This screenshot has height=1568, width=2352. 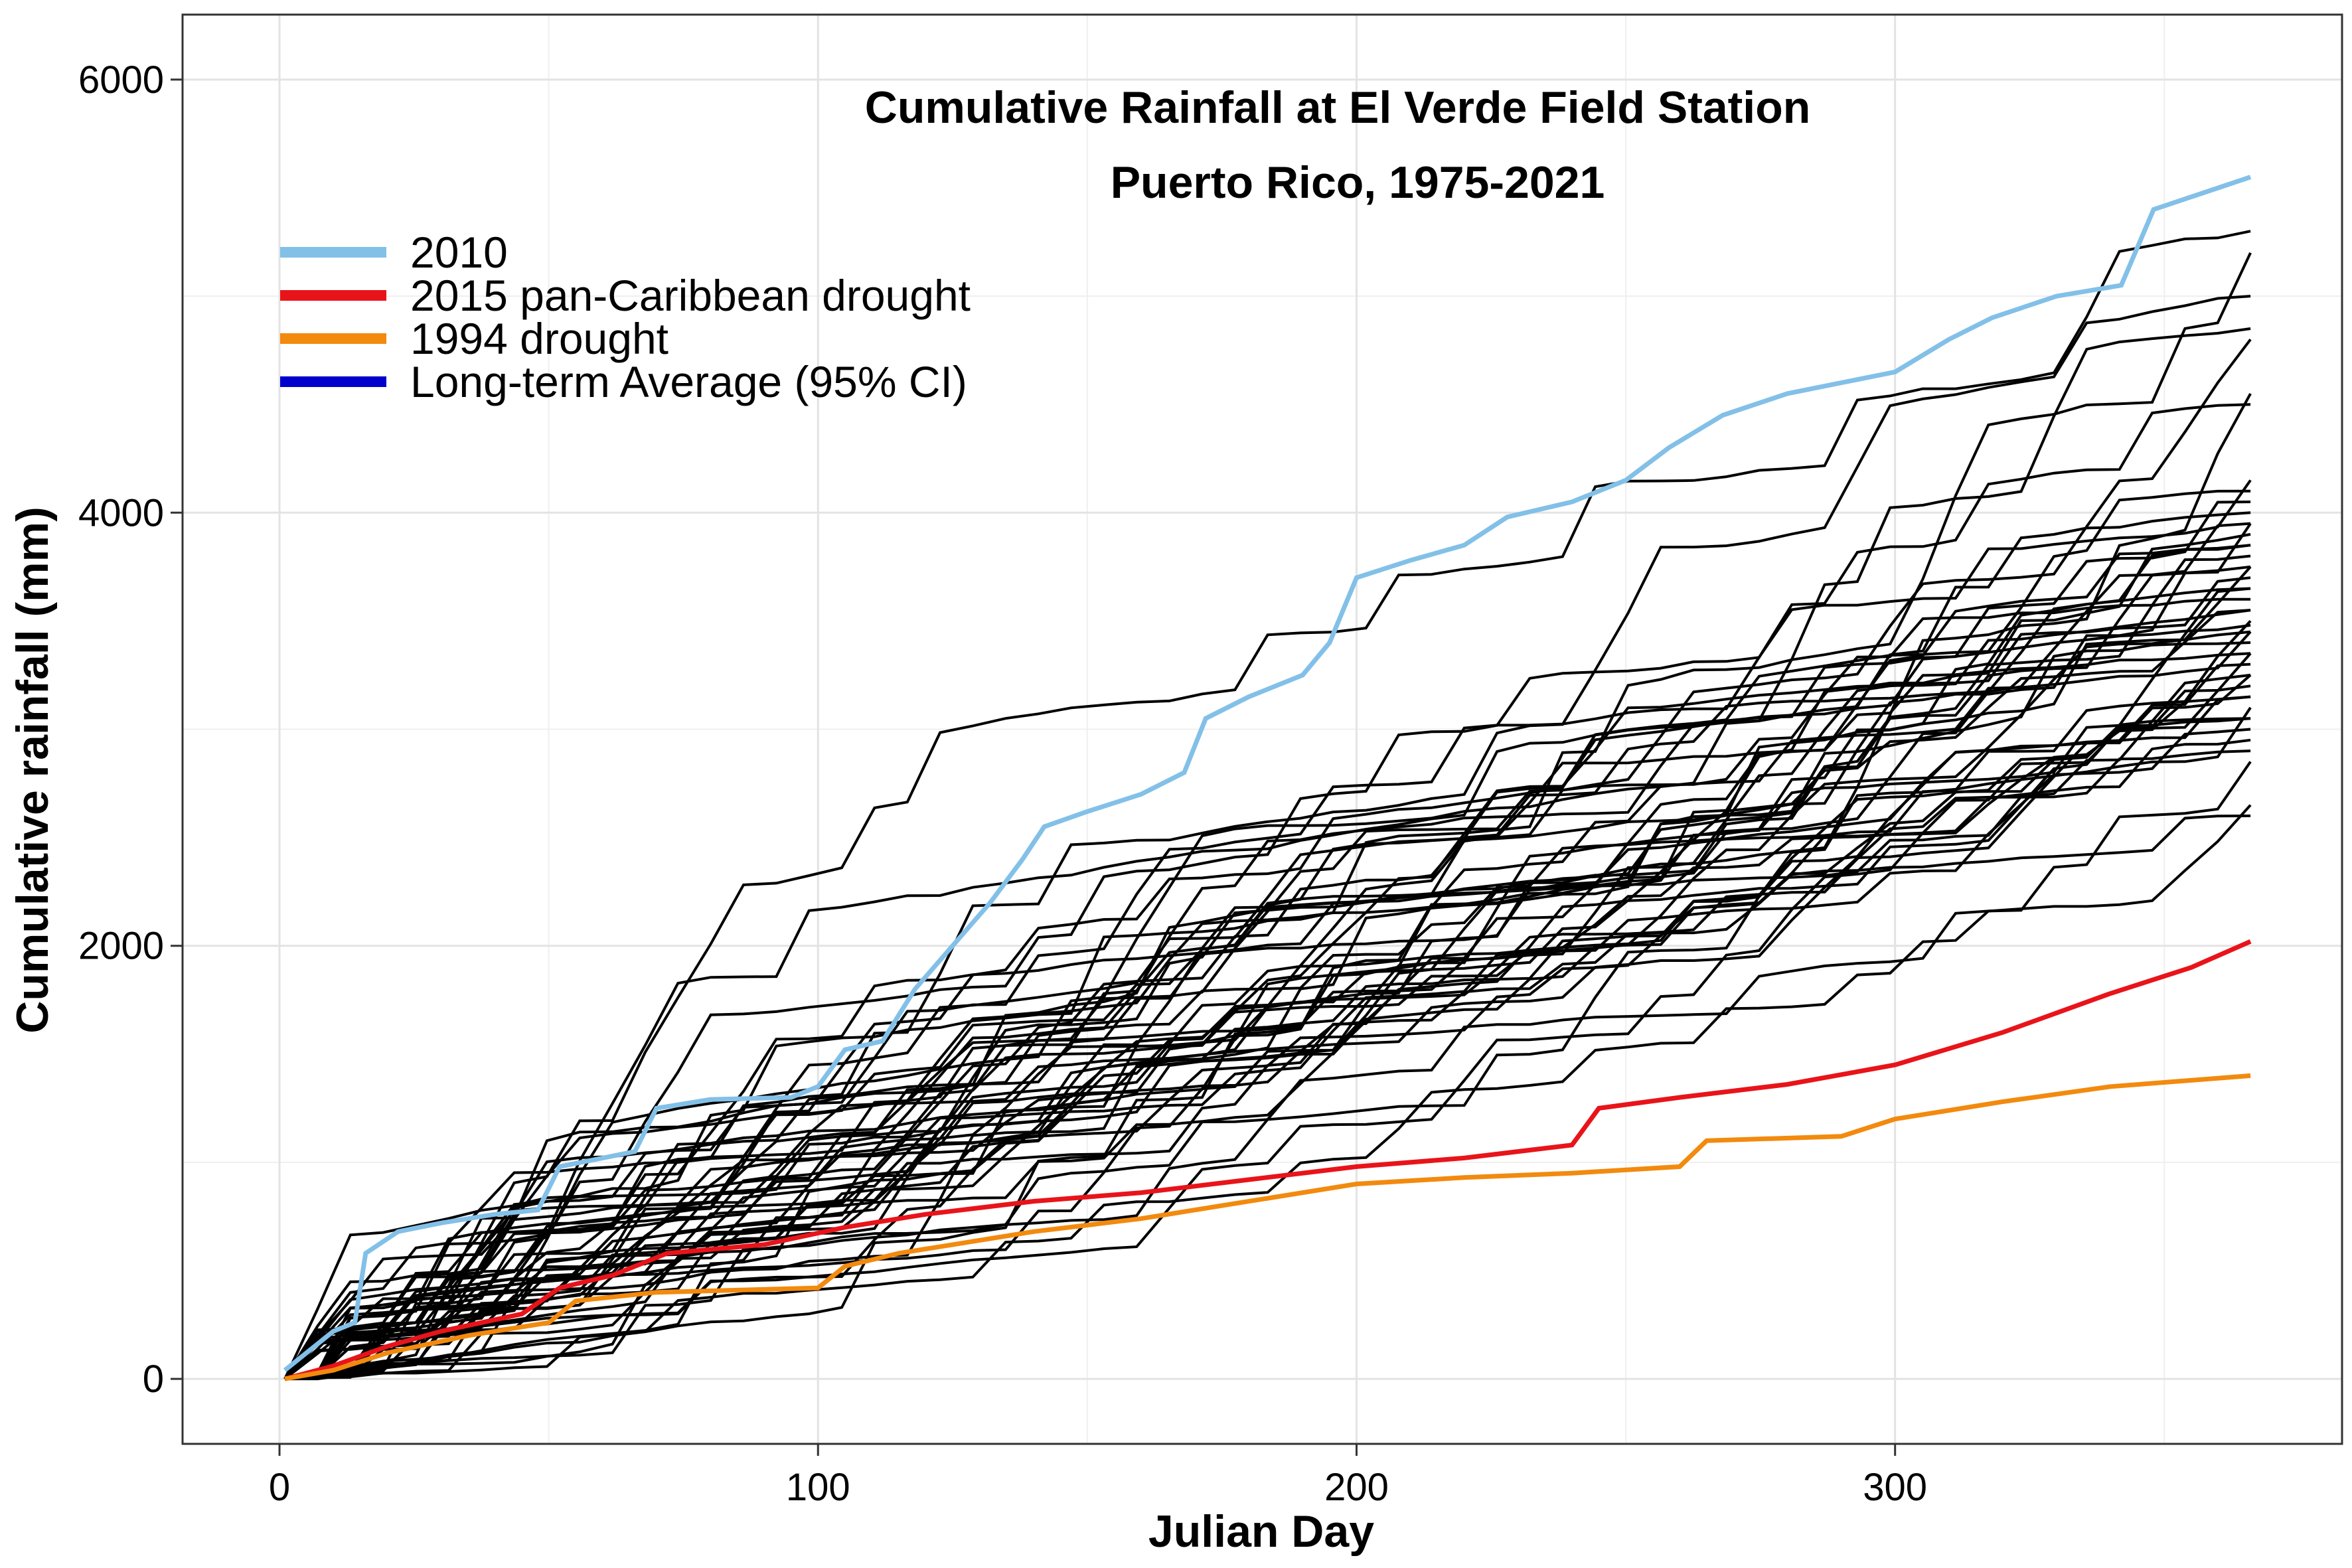 What do you see at coordinates (154, 1379) in the screenshot?
I see `y-tick-label: 0` at bounding box center [154, 1379].